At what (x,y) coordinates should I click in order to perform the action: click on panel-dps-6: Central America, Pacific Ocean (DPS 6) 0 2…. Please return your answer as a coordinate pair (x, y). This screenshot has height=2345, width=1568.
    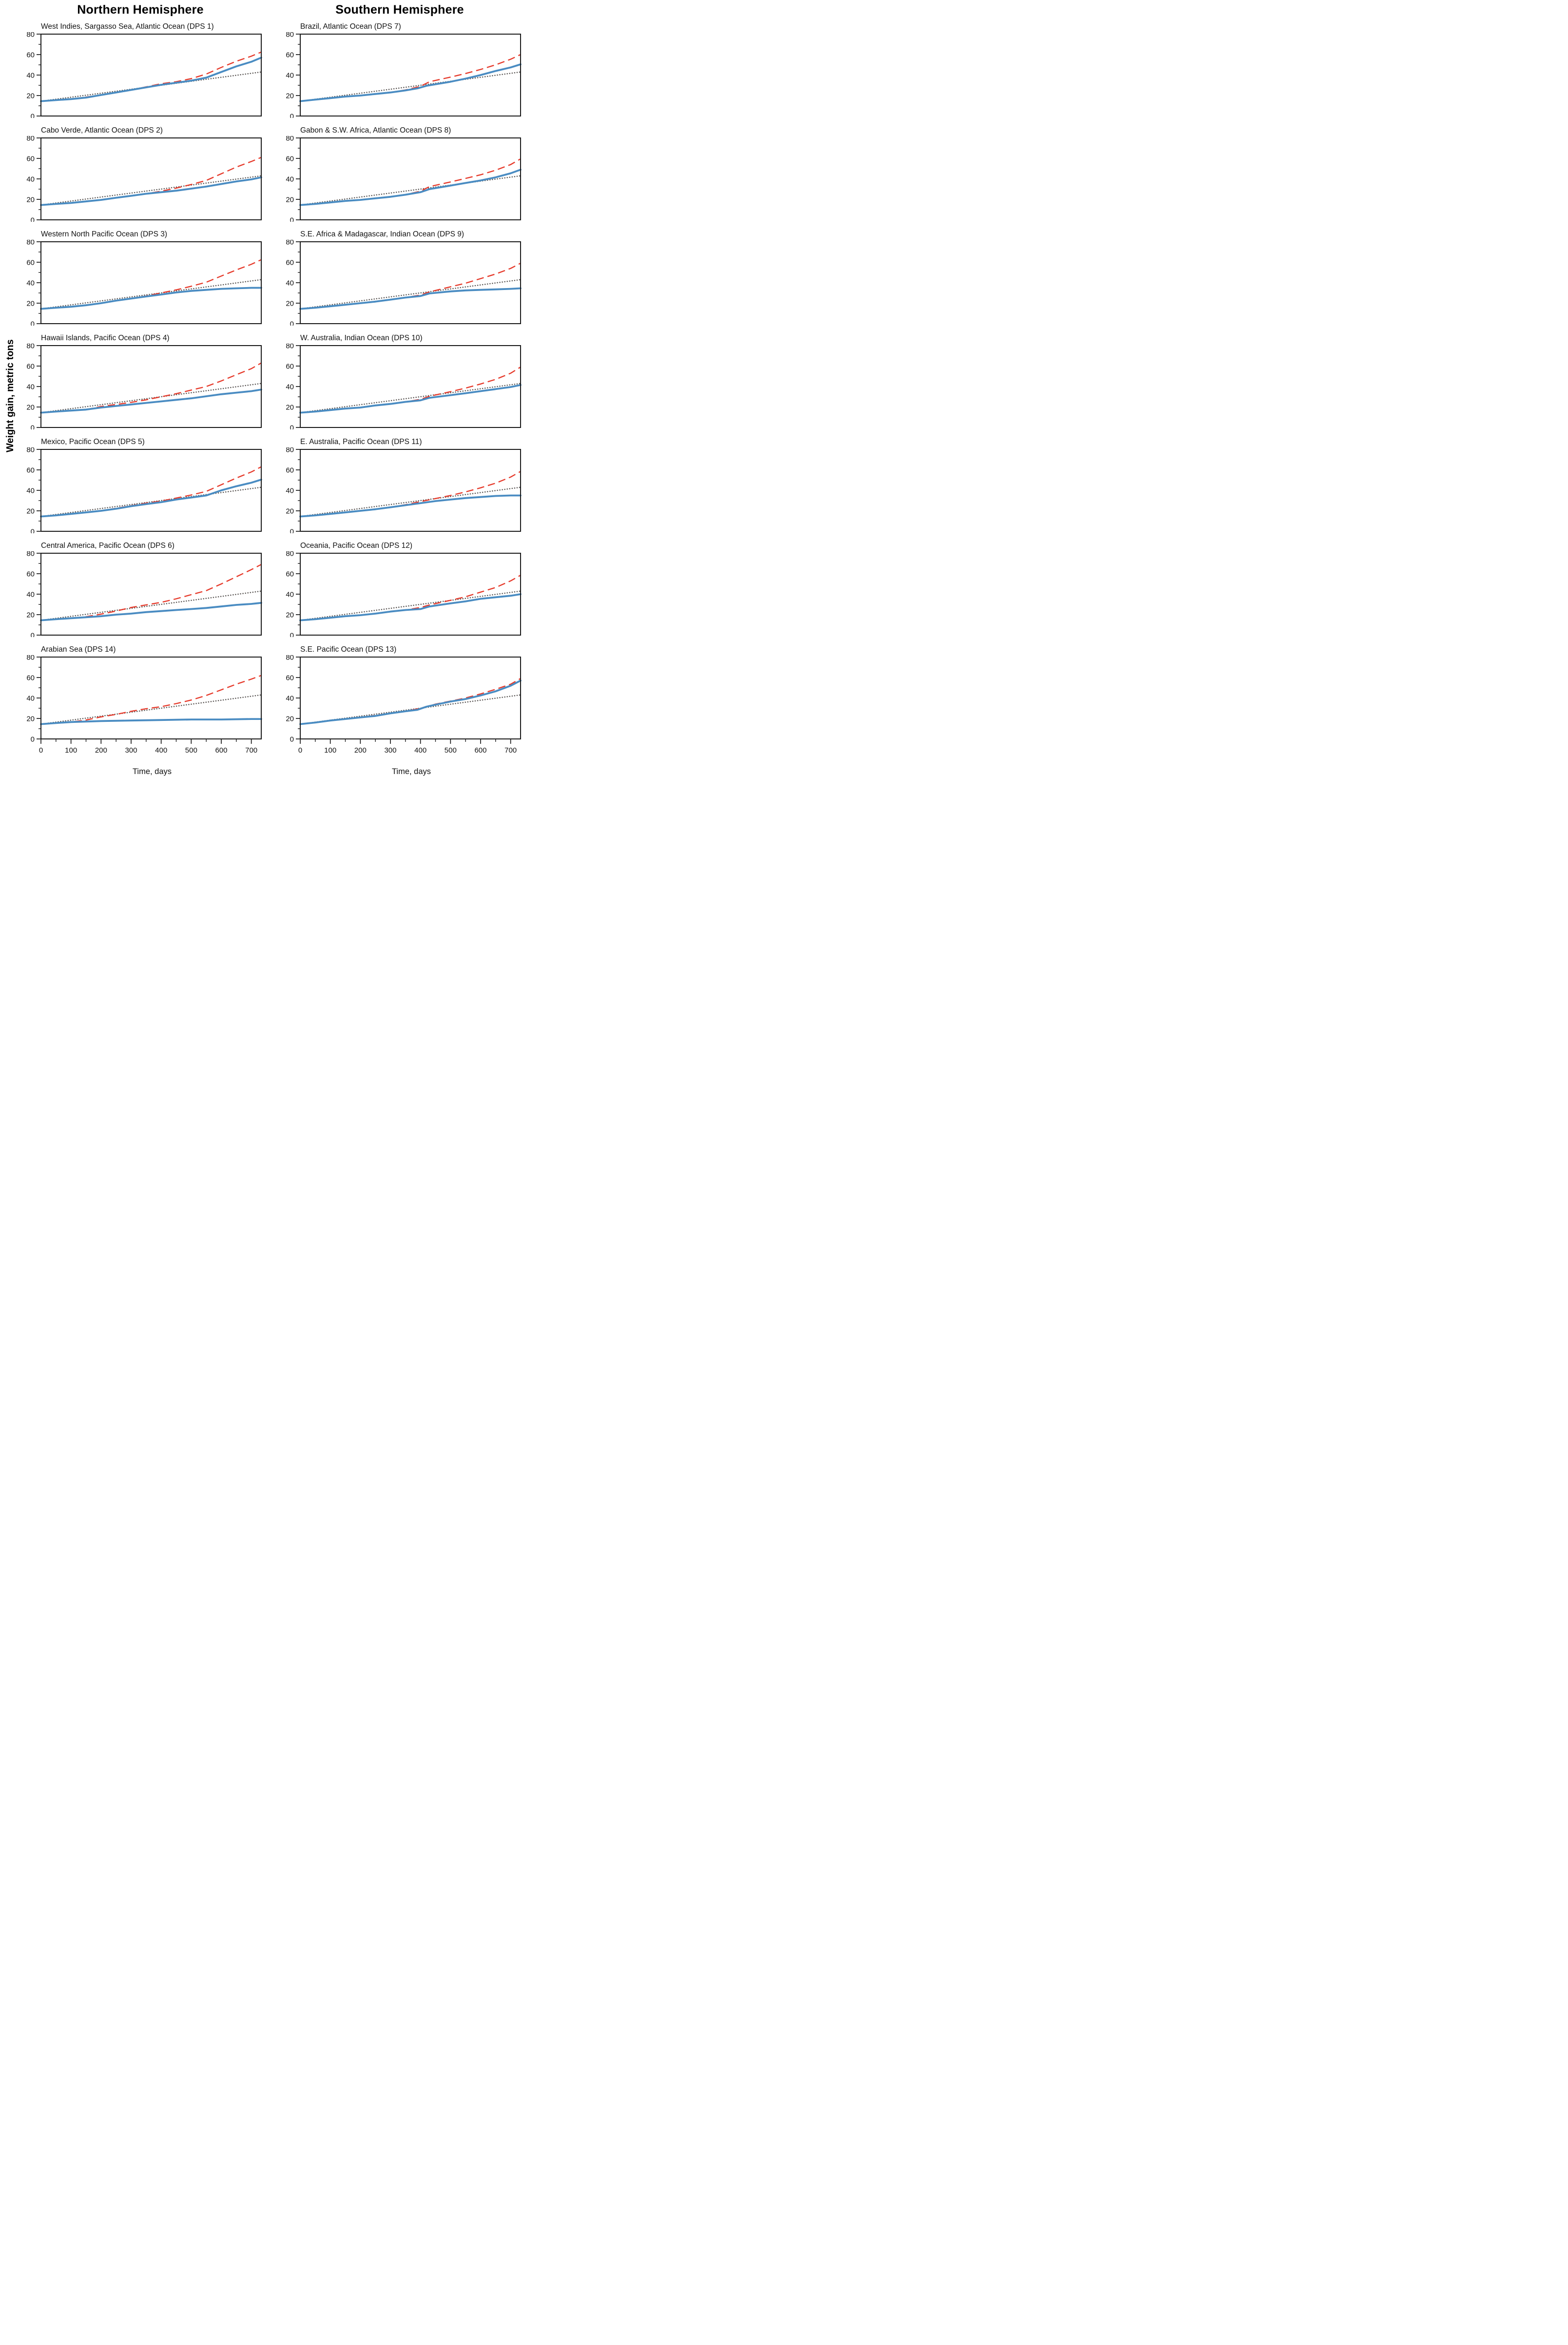
    Looking at the image, I should click on (140, 589).